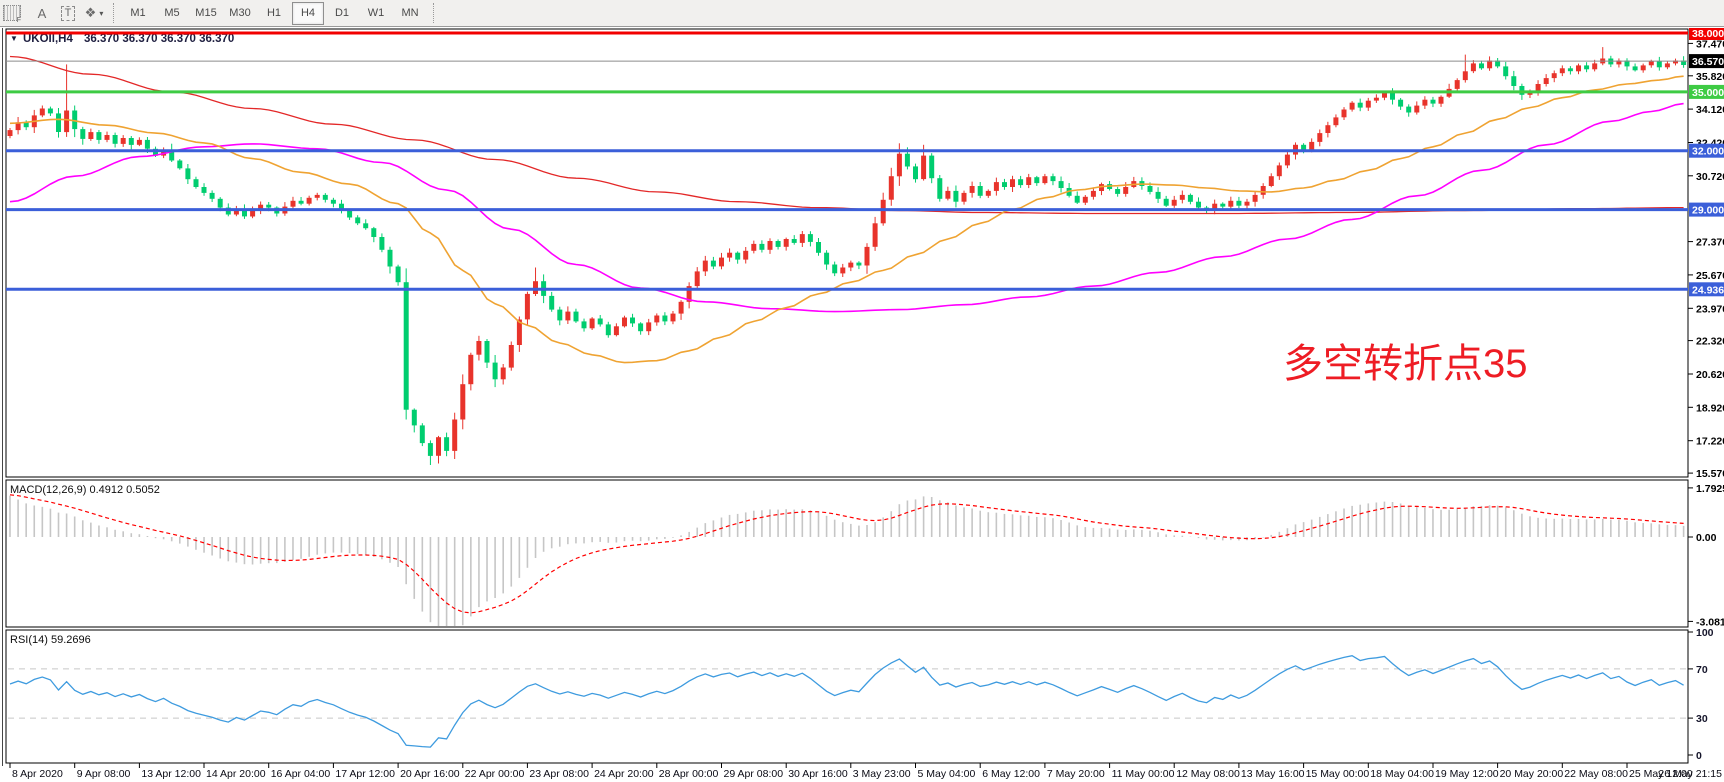 The width and height of the screenshot is (1724, 782). What do you see at coordinates (14, 38) in the screenshot?
I see `symbol-dropdown-icon: ▼` at bounding box center [14, 38].